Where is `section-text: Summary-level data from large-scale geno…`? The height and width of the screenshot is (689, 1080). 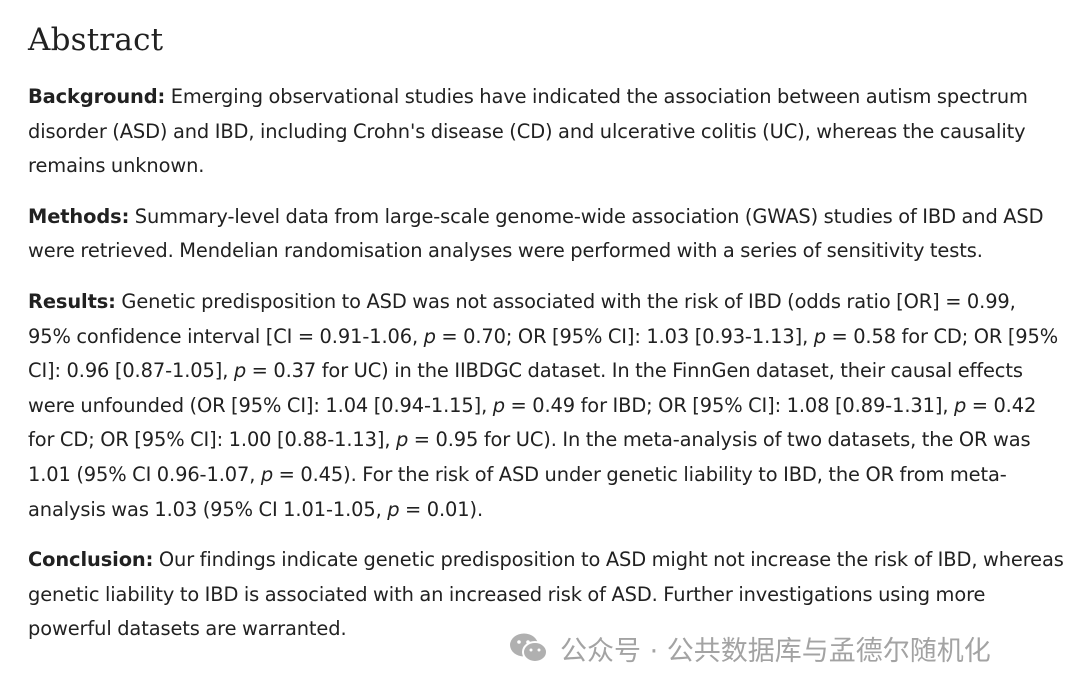
section-text: Summary-level data from large-scale geno… is located at coordinates (536, 233).